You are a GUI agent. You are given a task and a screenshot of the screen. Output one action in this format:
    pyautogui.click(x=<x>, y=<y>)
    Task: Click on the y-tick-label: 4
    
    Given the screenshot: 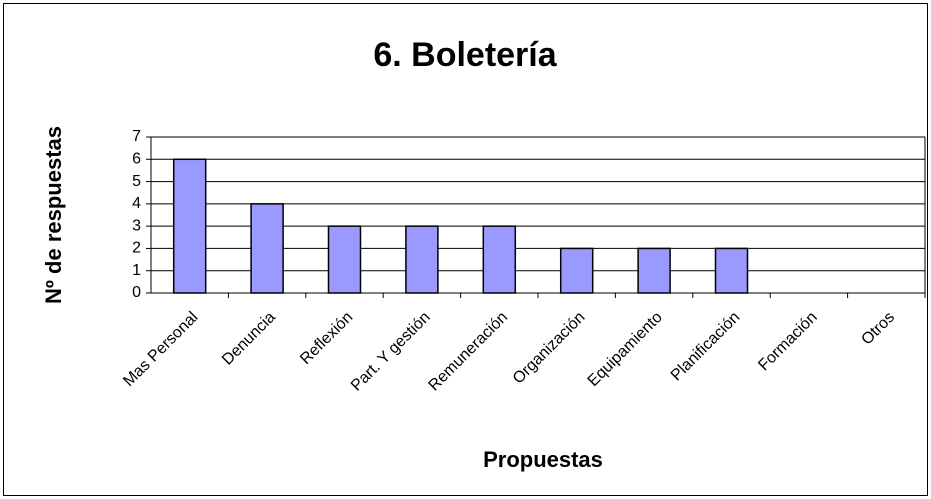 What is the action you would take?
    pyautogui.click(x=136, y=203)
    